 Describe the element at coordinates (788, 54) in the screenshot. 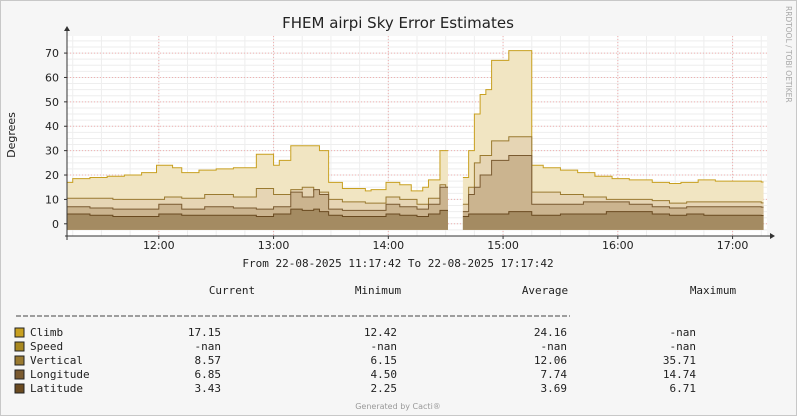

I see `rrdtool-watermark: RRDTOOL / TOBI OETIKER` at that location.